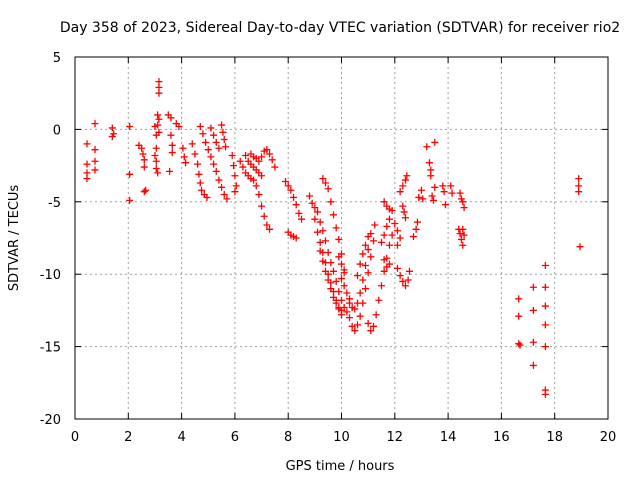 The image size is (640, 480). What do you see at coordinates (554, 437) in the screenshot?
I see `x-tick-label: 18` at bounding box center [554, 437].